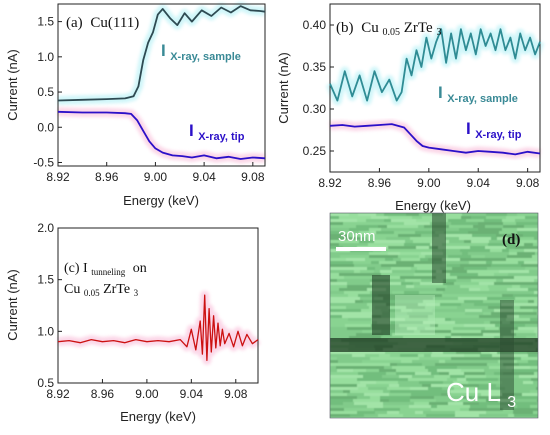 Image resolution: width=550 pixels, height=435 pixels. What do you see at coordinates (481, 394) in the screenshot?
I see `d-map-label: Cu L 3` at bounding box center [481, 394].